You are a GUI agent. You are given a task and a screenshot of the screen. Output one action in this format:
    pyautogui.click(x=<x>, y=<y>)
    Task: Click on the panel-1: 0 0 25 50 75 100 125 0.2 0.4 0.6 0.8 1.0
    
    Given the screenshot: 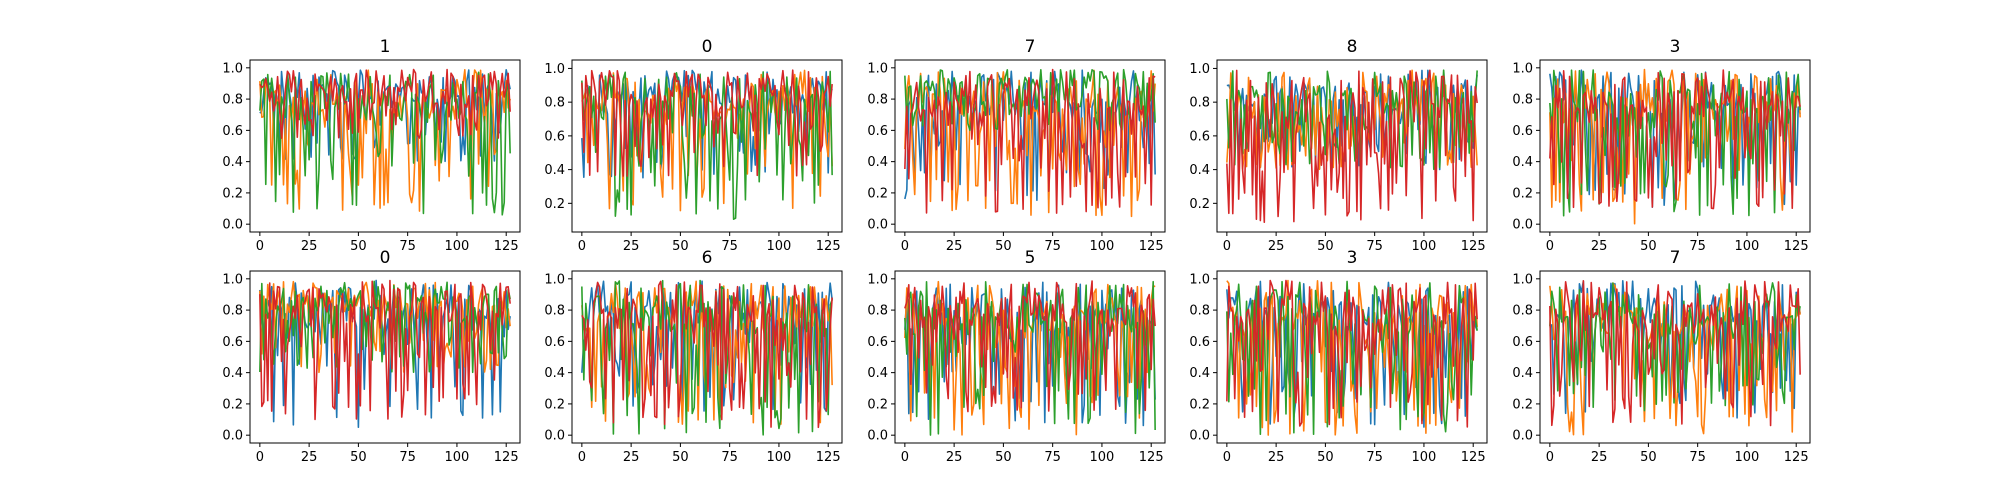 What is the action you would take?
    pyautogui.click(x=693, y=145)
    